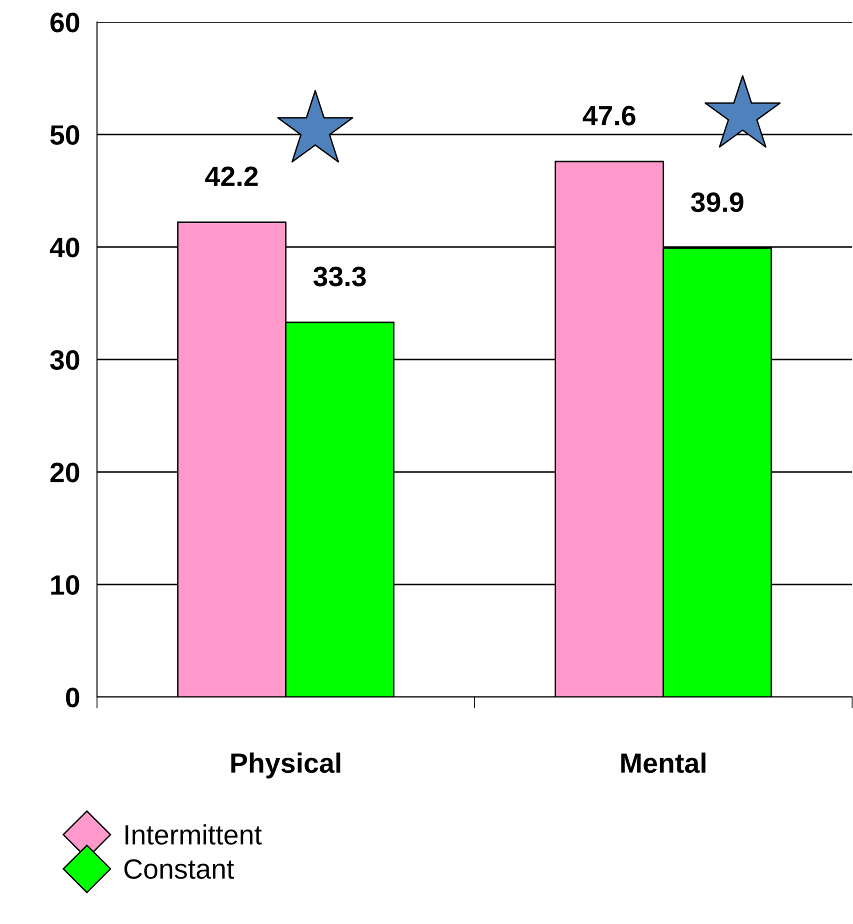 The width and height of the screenshot is (853, 924). Describe the element at coordinates (179, 869) in the screenshot. I see `legend-label: Constant` at that location.